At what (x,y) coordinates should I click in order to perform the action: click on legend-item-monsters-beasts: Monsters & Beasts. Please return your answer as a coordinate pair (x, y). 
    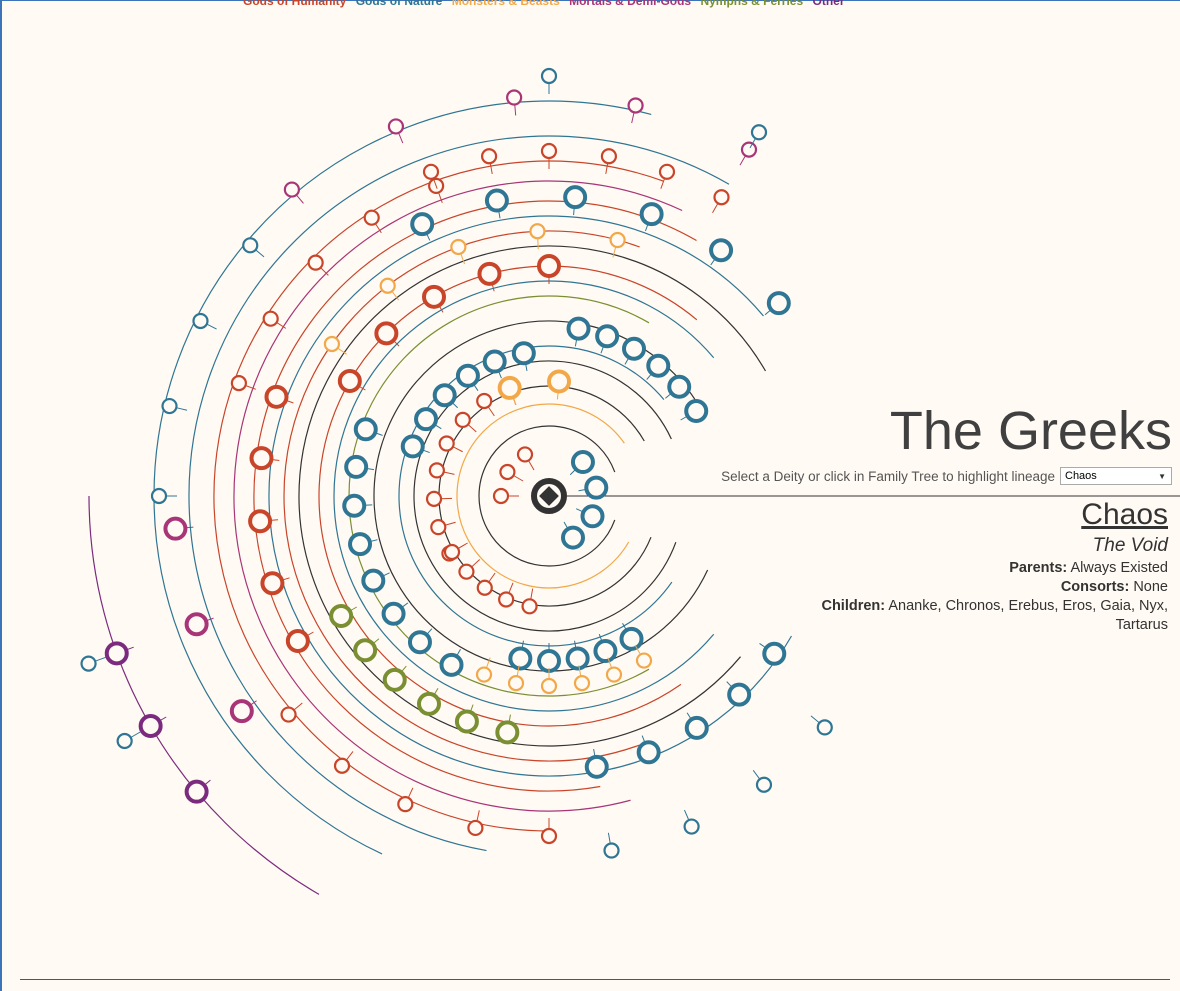
    Looking at the image, I should click on (505, 4).